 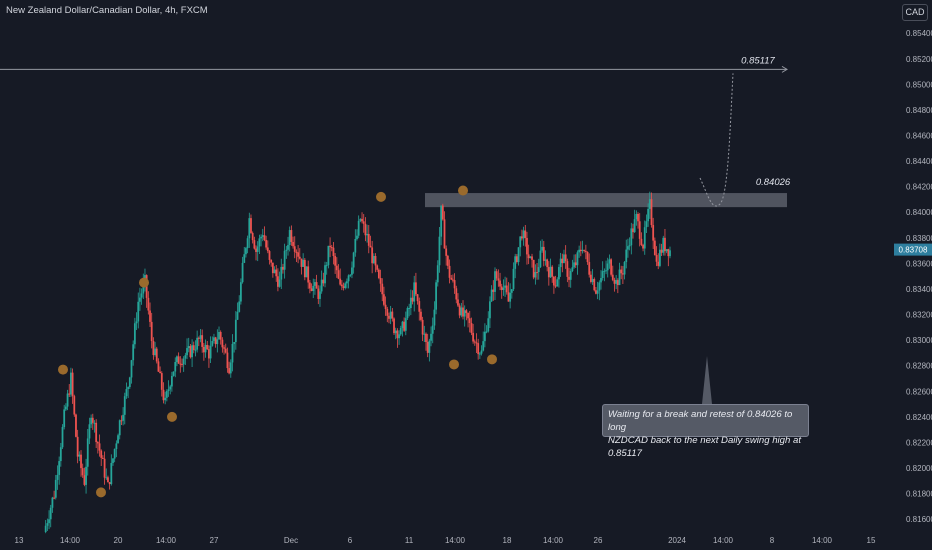 What do you see at coordinates (913, 250) in the screenshot?
I see `current-price-label: 0.83708` at bounding box center [913, 250].